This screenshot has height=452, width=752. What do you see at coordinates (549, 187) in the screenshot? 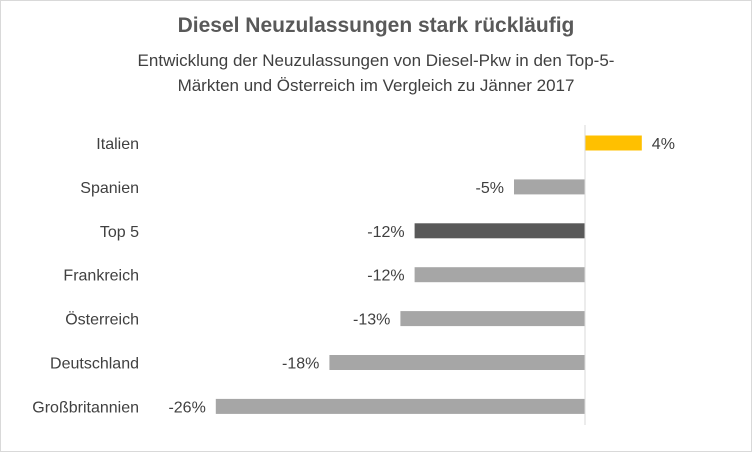
I see `bar-spanien` at bounding box center [549, 187].